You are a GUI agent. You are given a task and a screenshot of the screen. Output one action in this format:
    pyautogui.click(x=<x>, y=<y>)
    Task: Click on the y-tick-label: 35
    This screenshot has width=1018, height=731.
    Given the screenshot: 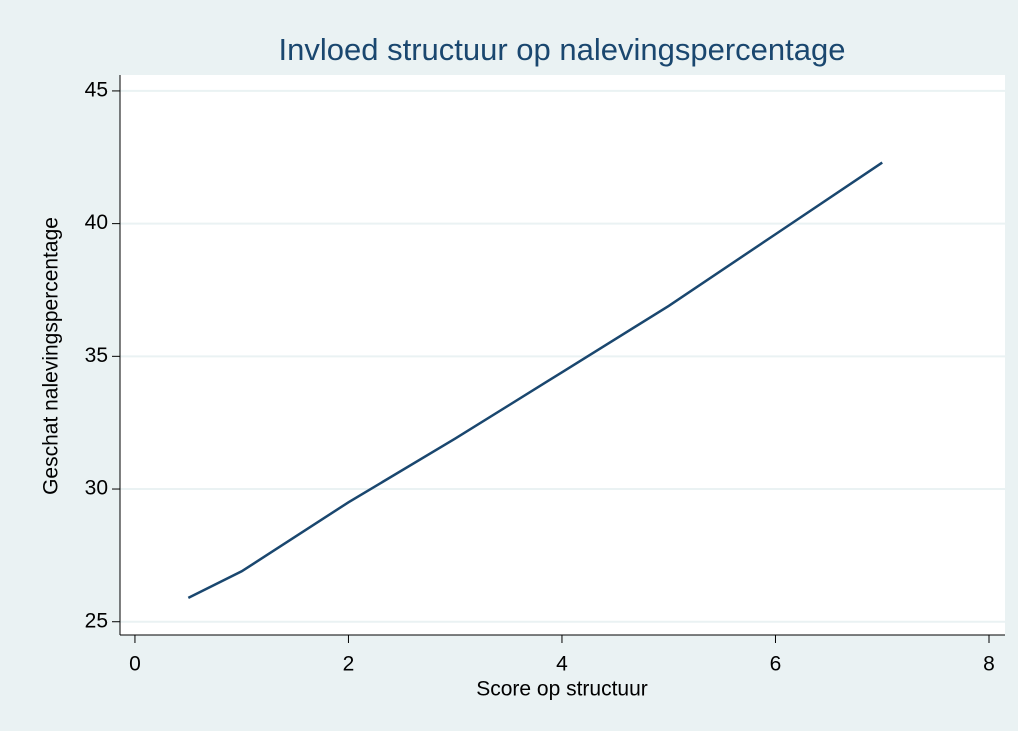 What is the action you would take?
    pyautogui.click(x=96, y=355)
    